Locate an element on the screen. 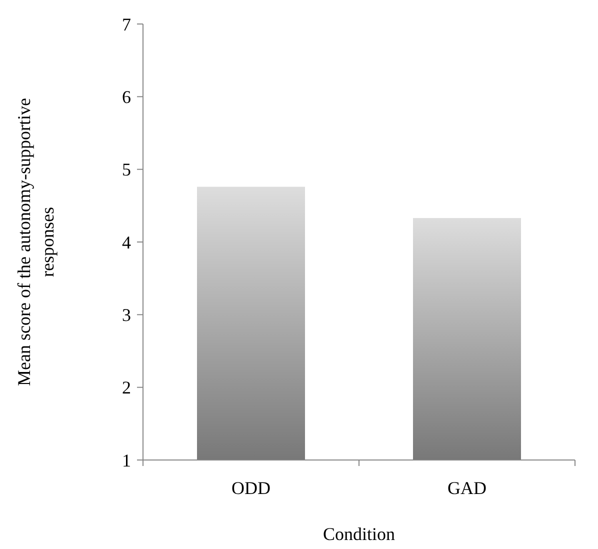 This screenshot has width=598, height=549. y-tick-label: 3 is located at coordinates (126, 314).